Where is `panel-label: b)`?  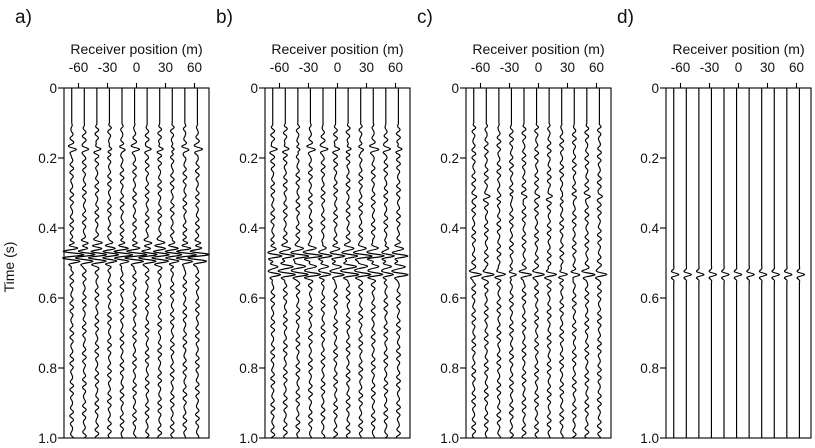 panel-label: b) is located at coordinates (224, 17).